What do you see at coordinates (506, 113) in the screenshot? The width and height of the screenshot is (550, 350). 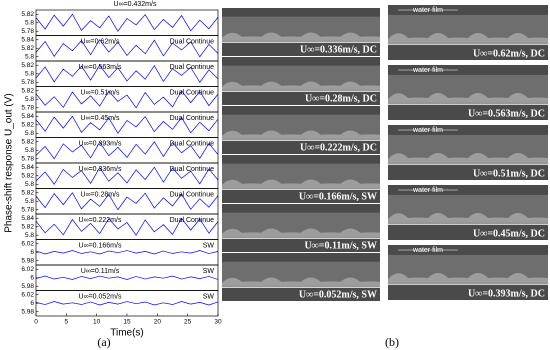 I see `photo-label: U∞=0.563m/s, DC` at bounding box center [506, 113].